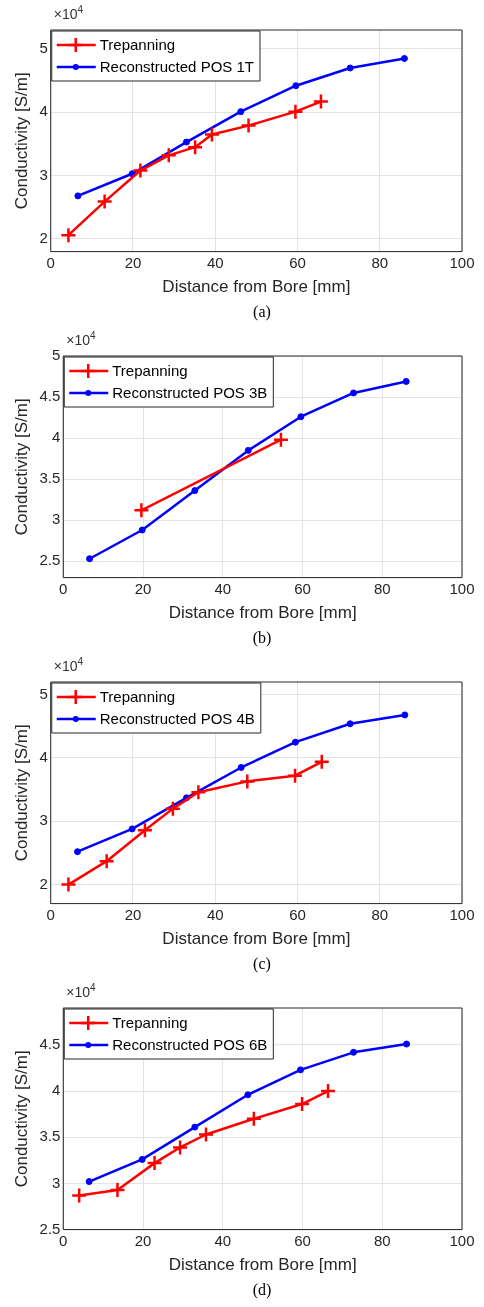  I want to click on legend-label: Reconstructed POS 6B, so click(190, 1045).